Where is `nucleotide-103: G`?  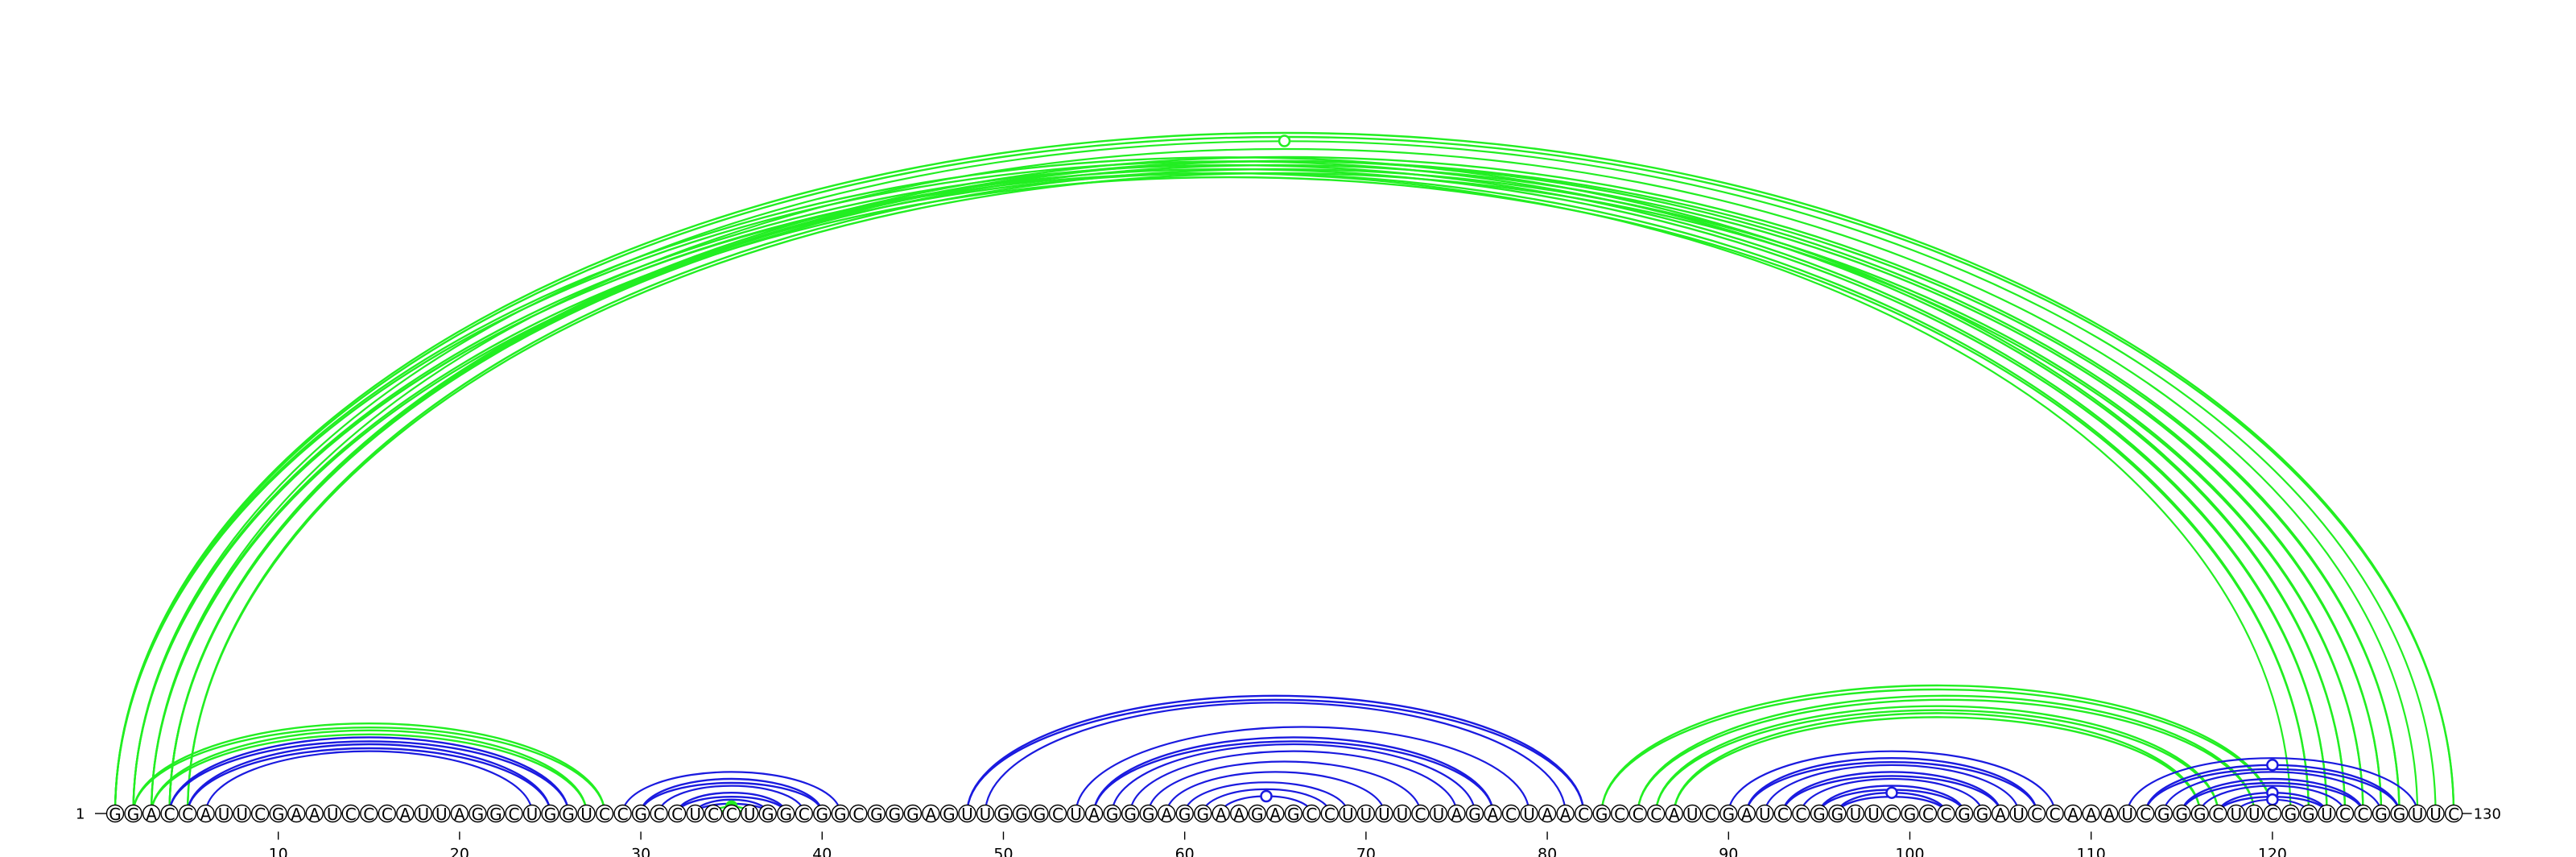
nucleotide-103: G is located at coordinates (1964, 814).